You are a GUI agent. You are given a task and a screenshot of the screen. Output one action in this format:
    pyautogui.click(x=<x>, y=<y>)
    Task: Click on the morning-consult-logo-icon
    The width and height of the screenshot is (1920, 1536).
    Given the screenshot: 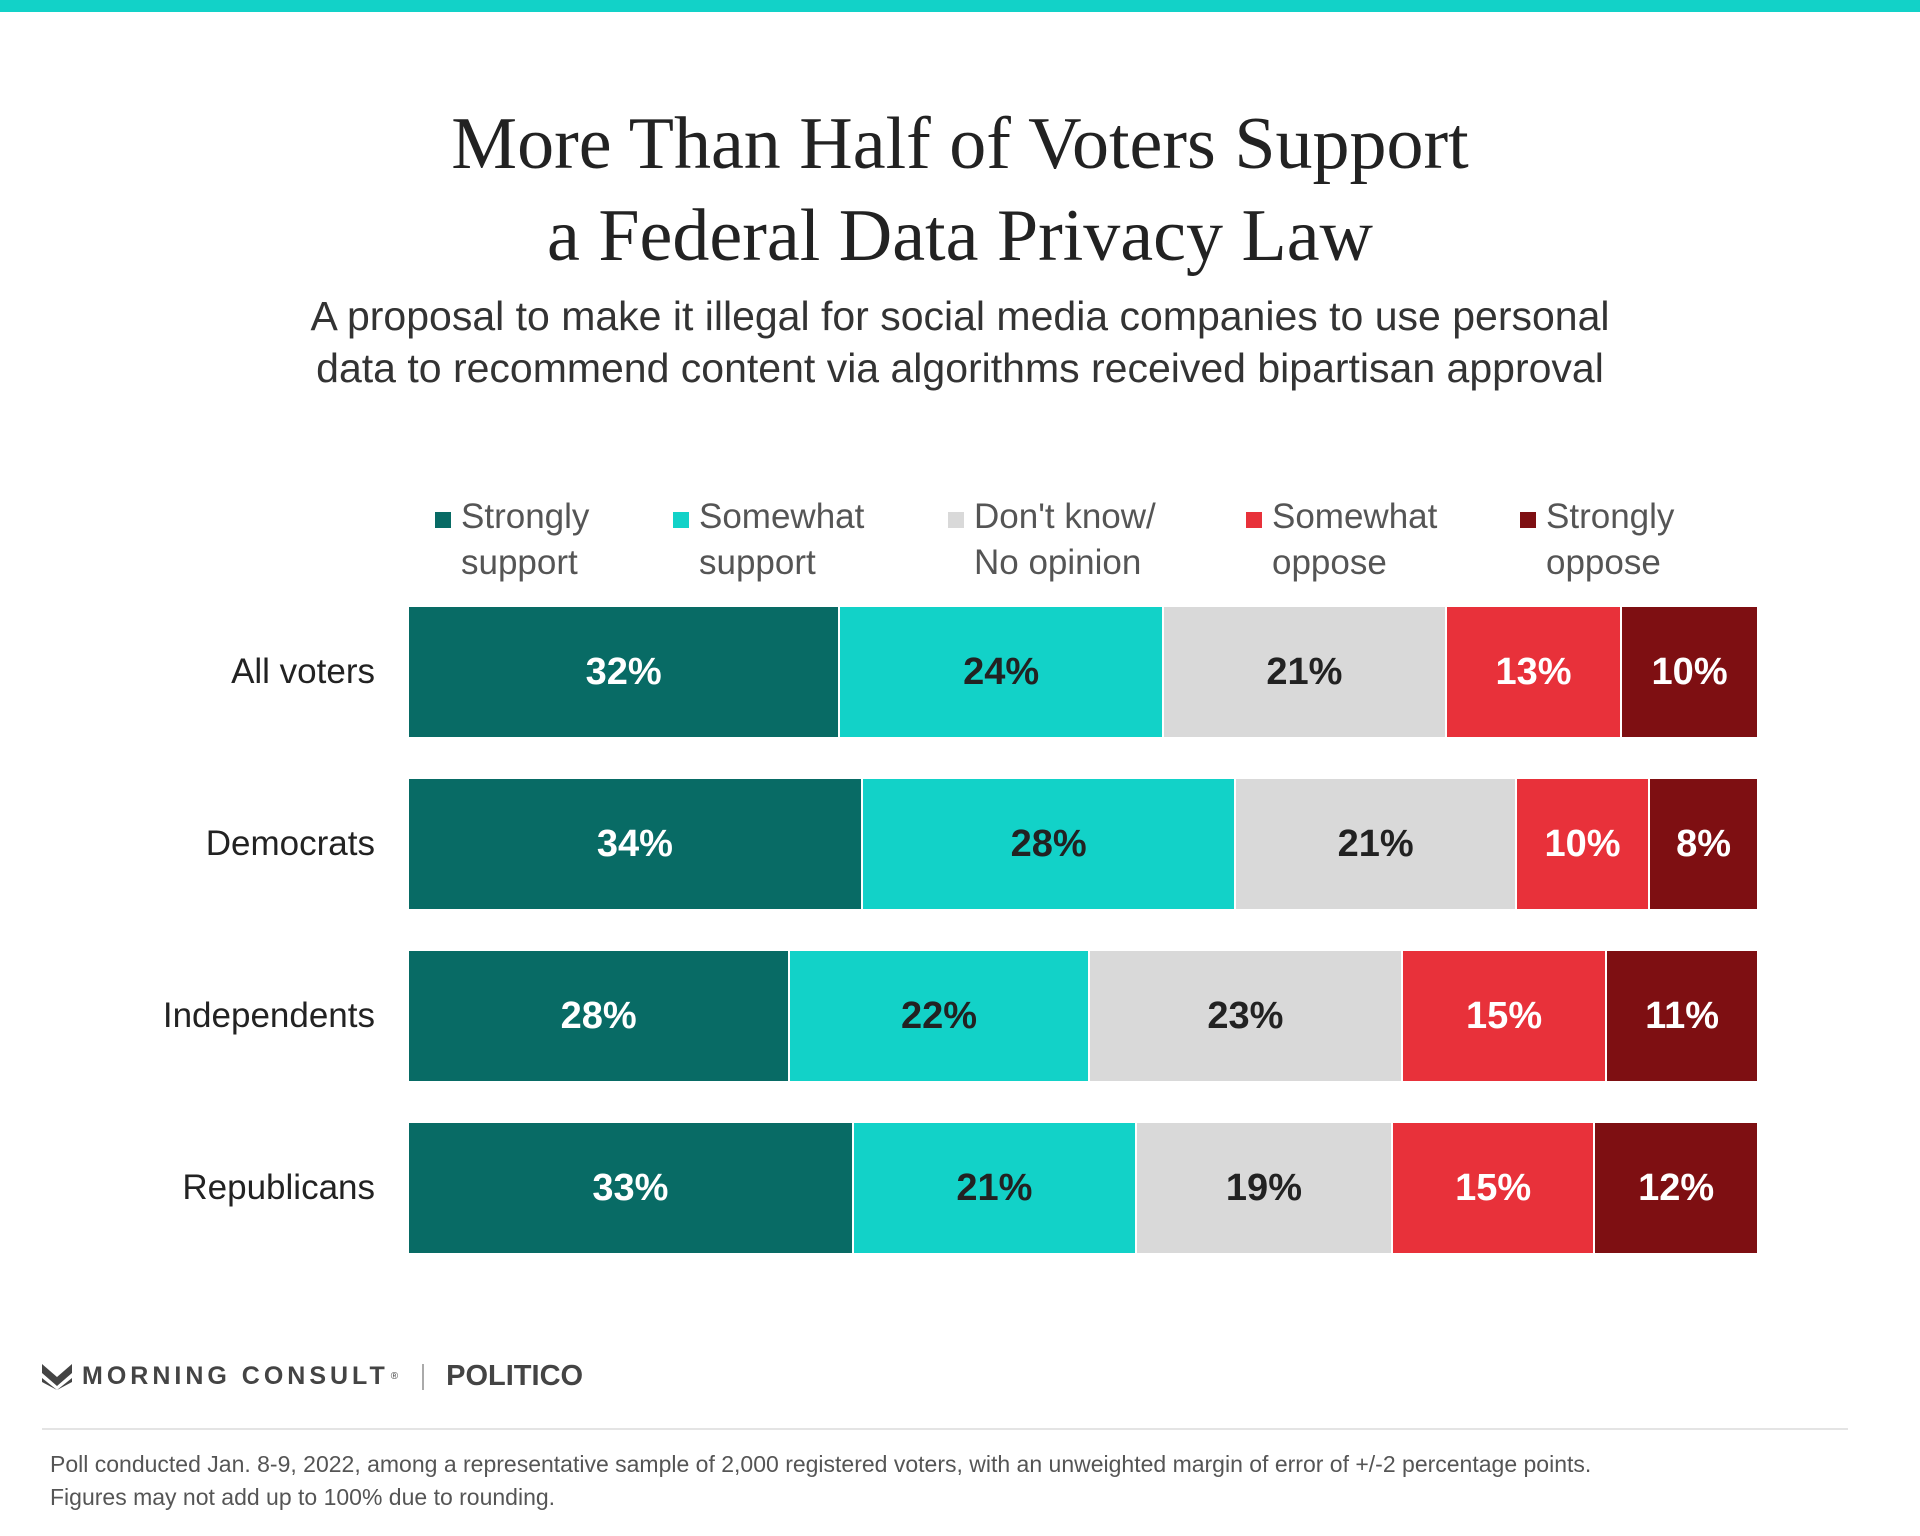 What is the action you would take?
    pyautogui.click(x=57, y=1376)
    